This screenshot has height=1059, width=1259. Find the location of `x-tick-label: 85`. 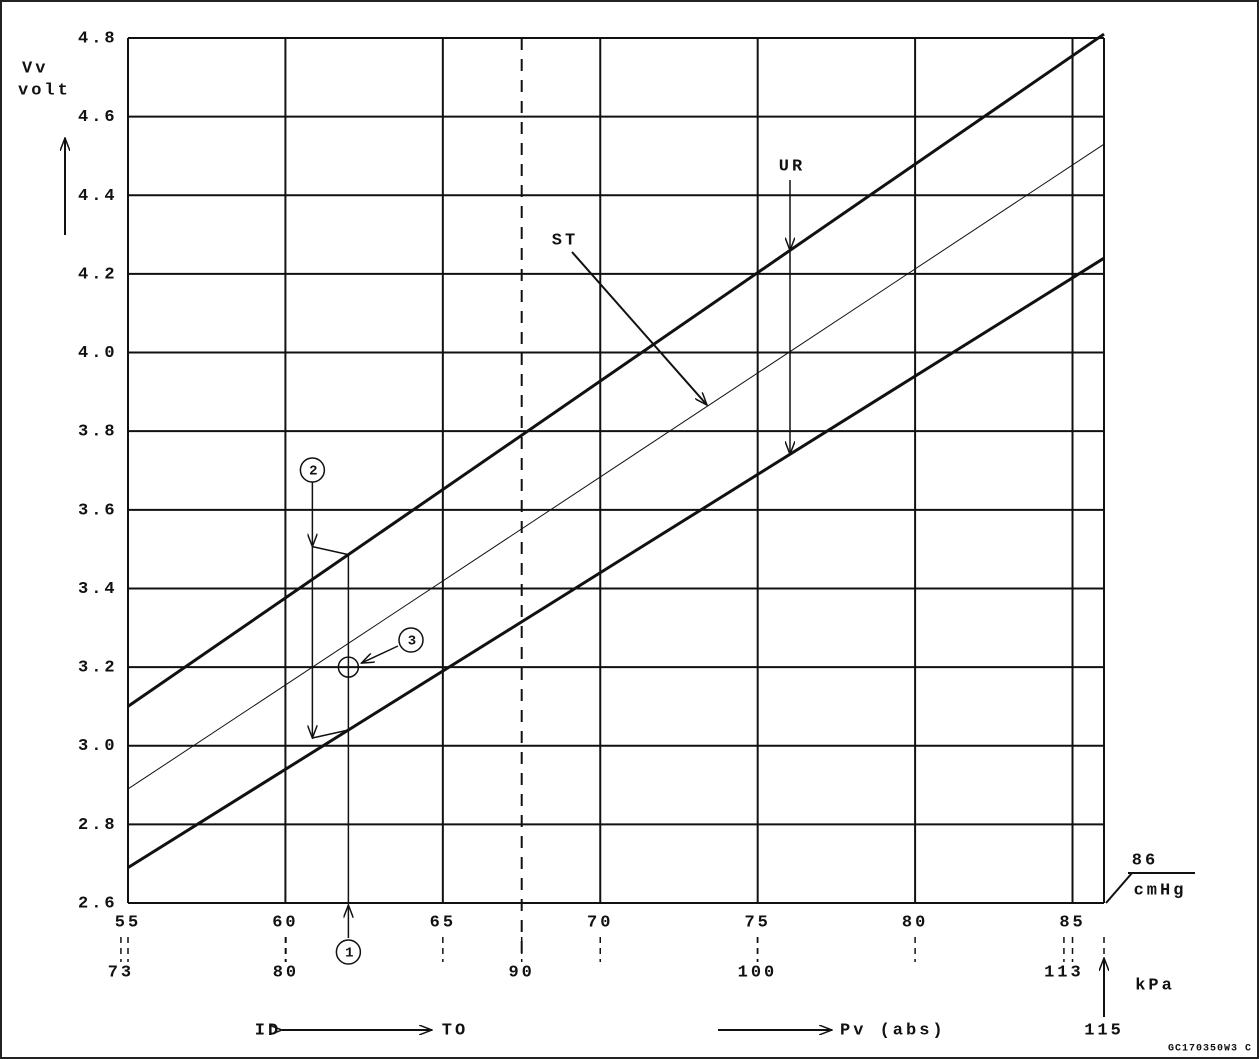

x-tick-label: 85 is located at coordinates (1072, 922).